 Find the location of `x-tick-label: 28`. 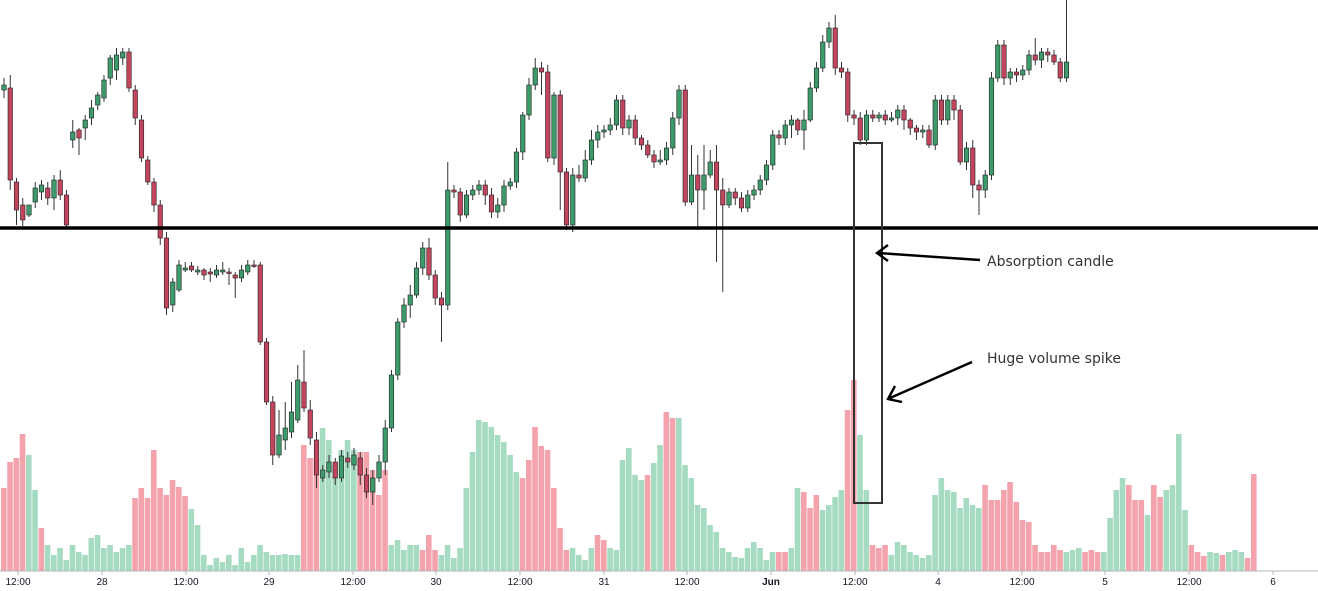

x-tick-label: 28 is located at coordinates (102, 582).